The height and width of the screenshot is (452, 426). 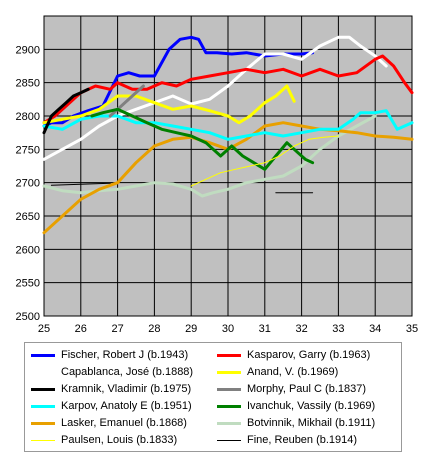 I want to click on x-tick-label: 34, so click(x=375, y=329).